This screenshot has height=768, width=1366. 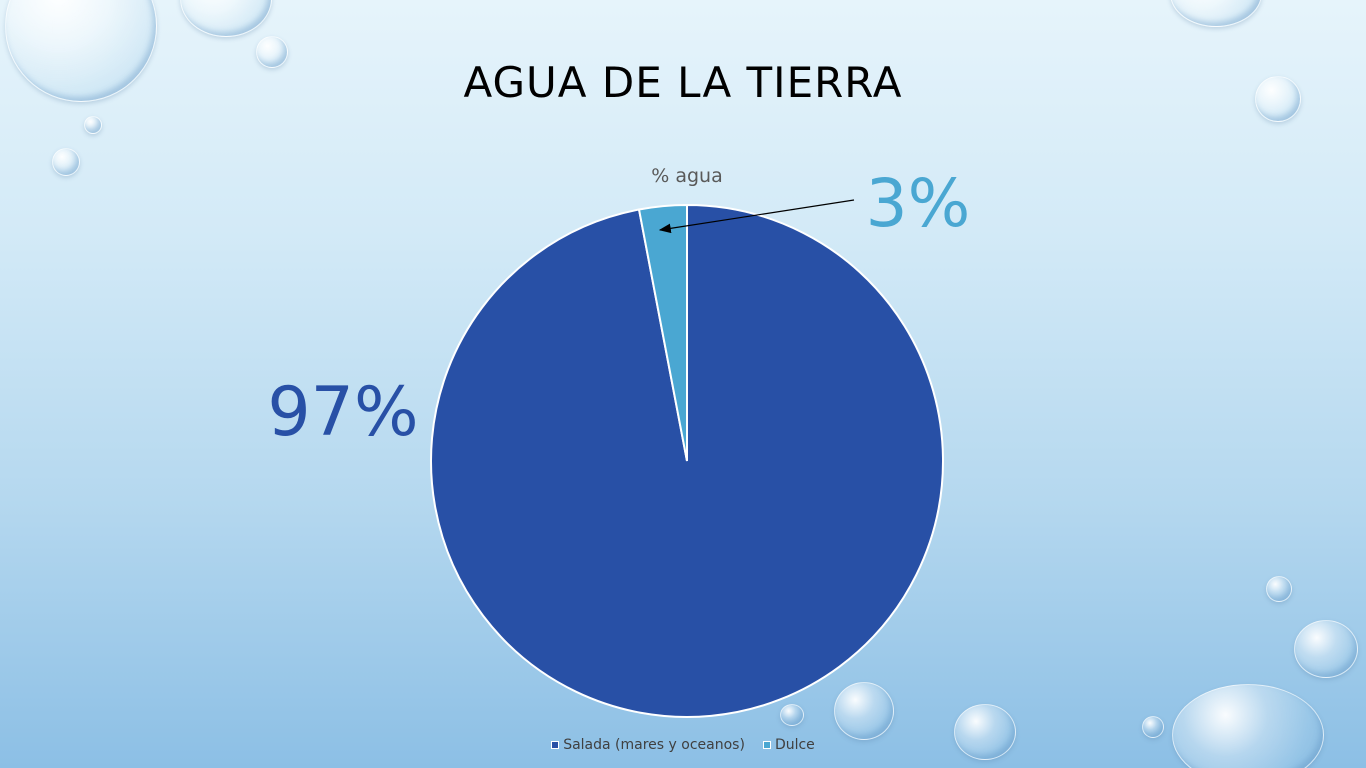 What do you see at coordinates (756, 216) in the screenshot?
I see `callout-arrow` at bounding box center [756, 216].